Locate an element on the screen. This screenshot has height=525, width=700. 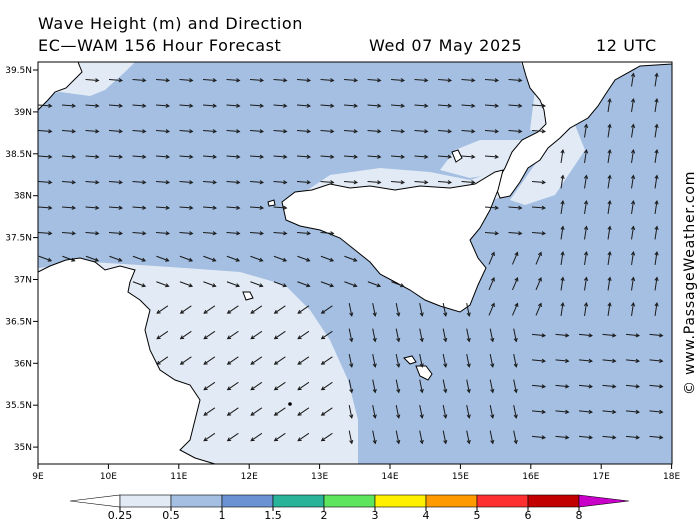
legend-swatch is located at coordinates (247, 501).